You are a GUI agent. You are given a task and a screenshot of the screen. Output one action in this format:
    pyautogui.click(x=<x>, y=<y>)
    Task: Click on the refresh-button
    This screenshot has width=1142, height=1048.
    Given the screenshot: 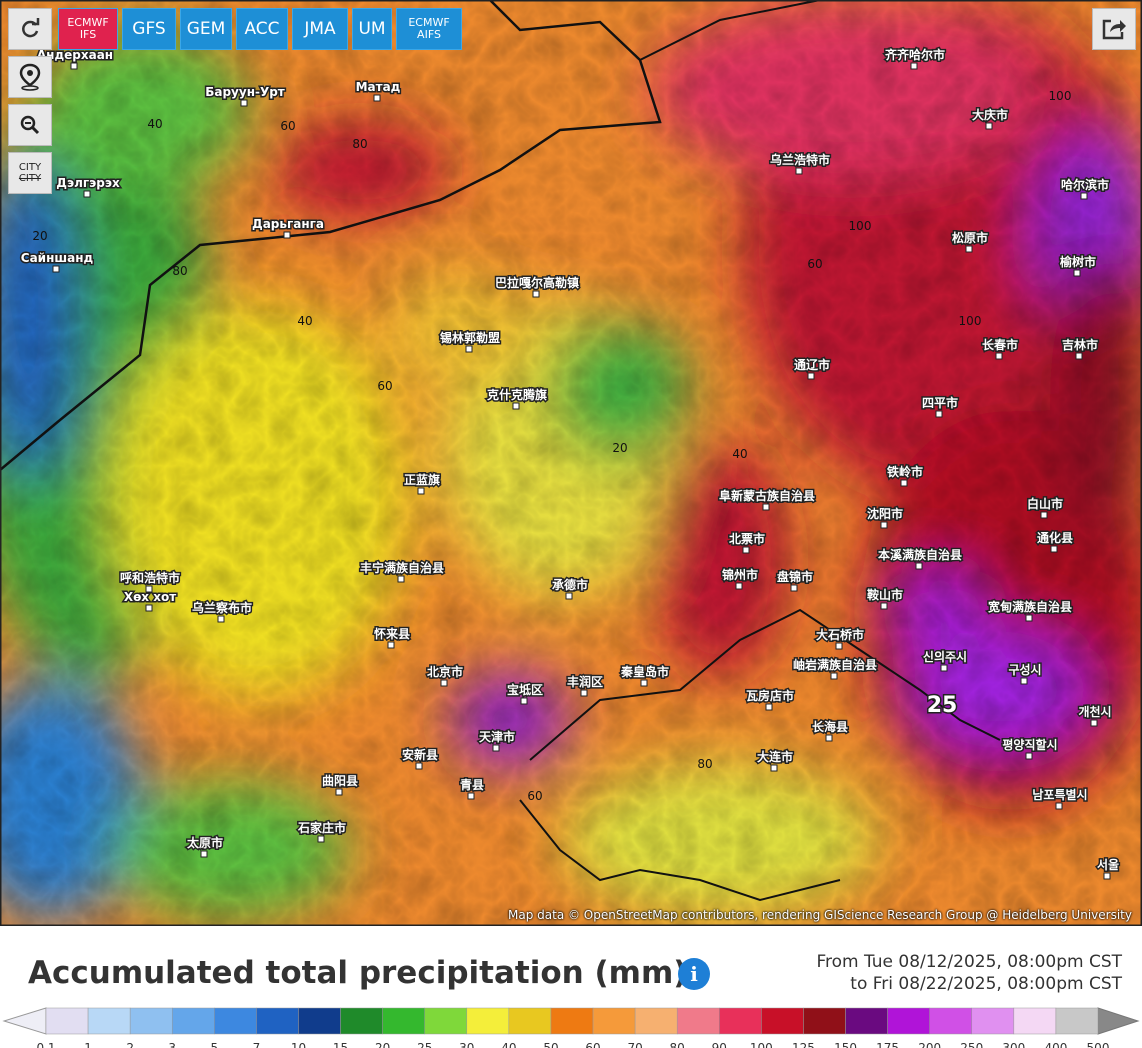 What is the action you would take?
    pyautogui.click(x=30, y=29)
    